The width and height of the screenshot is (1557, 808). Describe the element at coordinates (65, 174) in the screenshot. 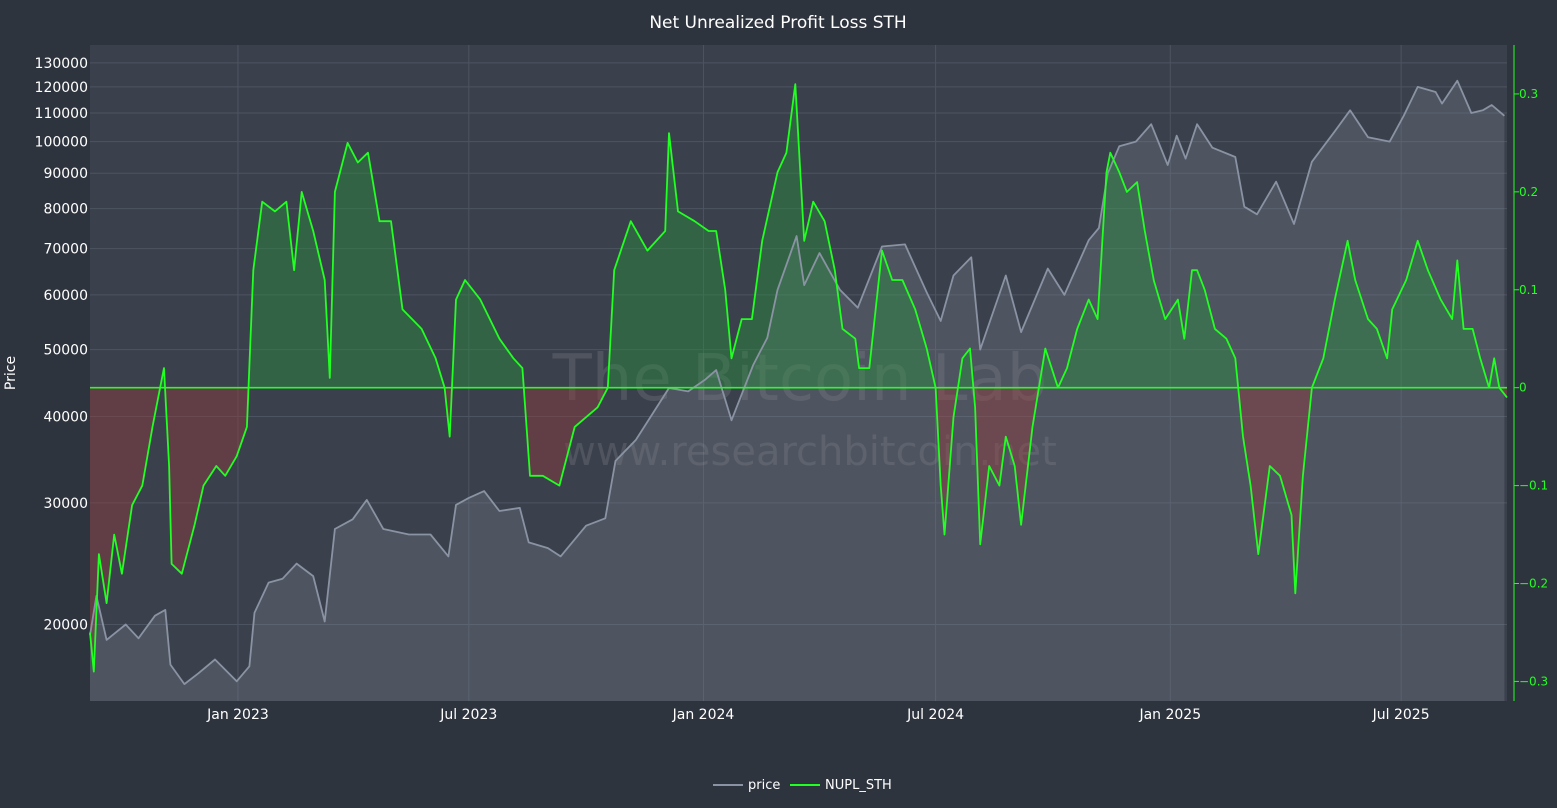

I see `y-tick-label: 90000` at that location.